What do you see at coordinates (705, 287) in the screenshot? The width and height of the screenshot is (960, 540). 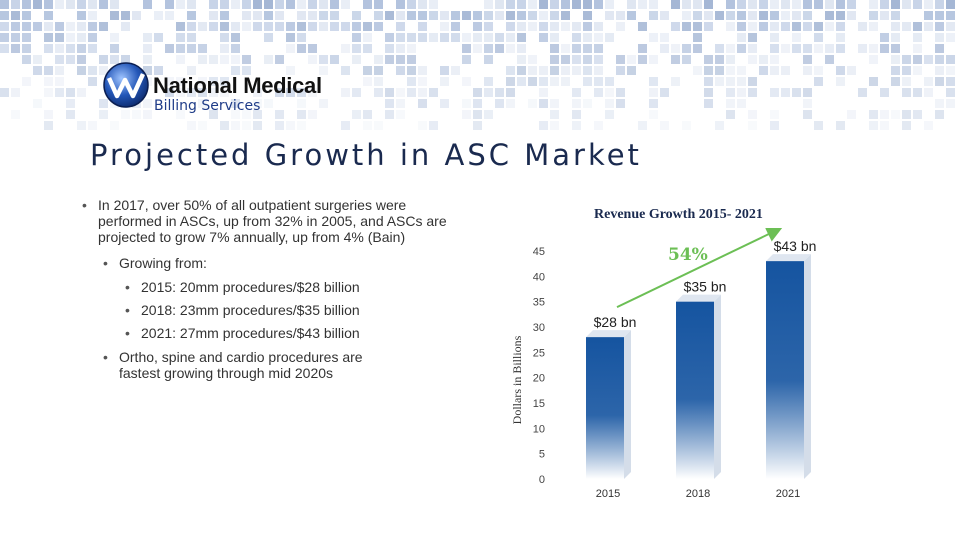 I see `data-label-2018: $35 bn` at bounding box center [705, 287].